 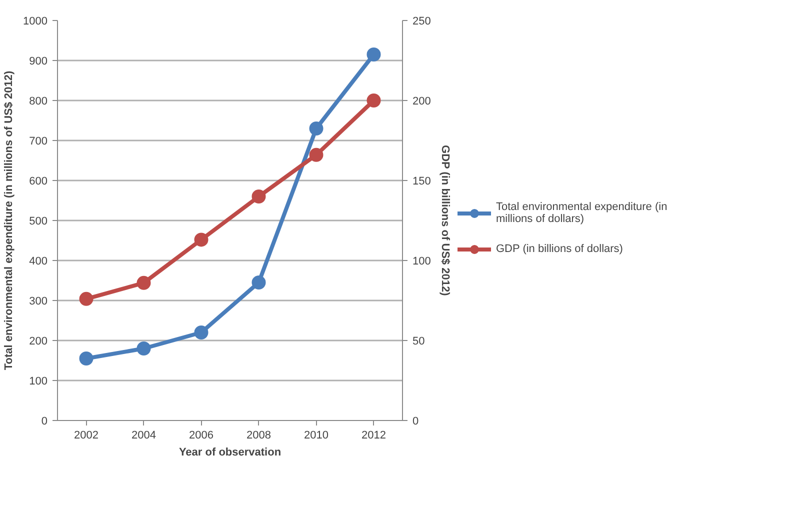 What do you see at coordinates (559, 248) in the screenshot?
I see `legend-label: GDP (in billions of dollars)` at bounding box center [559, 248].